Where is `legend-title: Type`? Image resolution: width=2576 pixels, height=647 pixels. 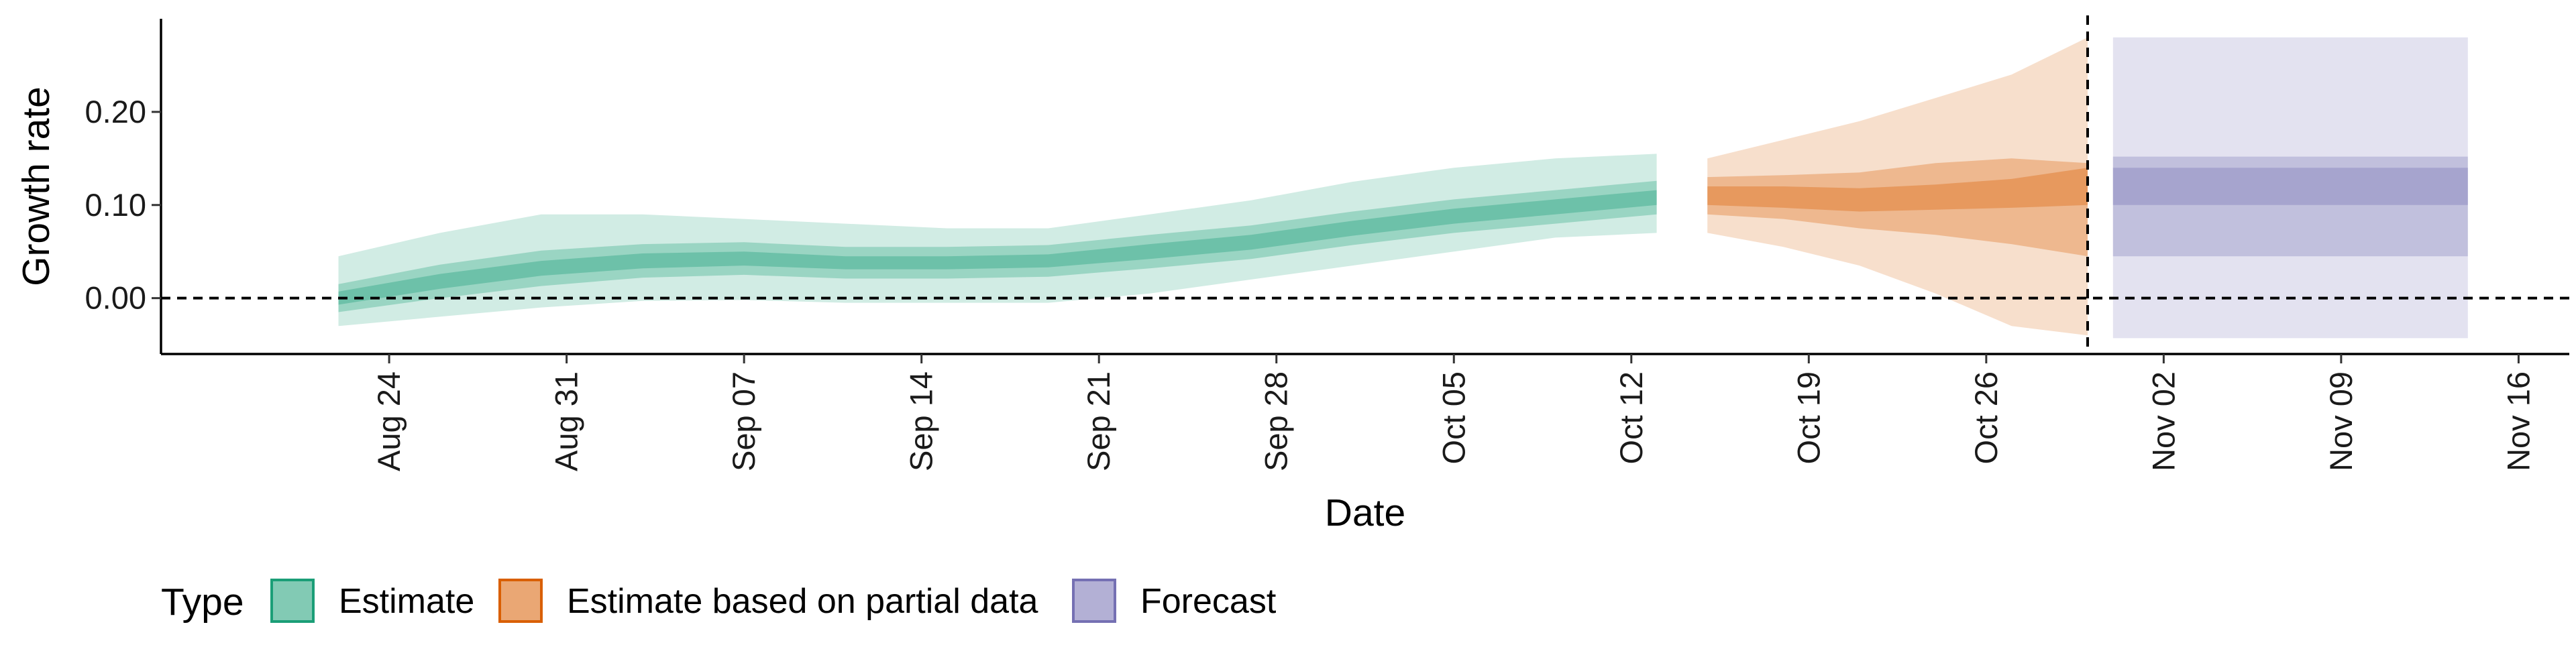 legend-title: Type is located at coordinates (202, 602).